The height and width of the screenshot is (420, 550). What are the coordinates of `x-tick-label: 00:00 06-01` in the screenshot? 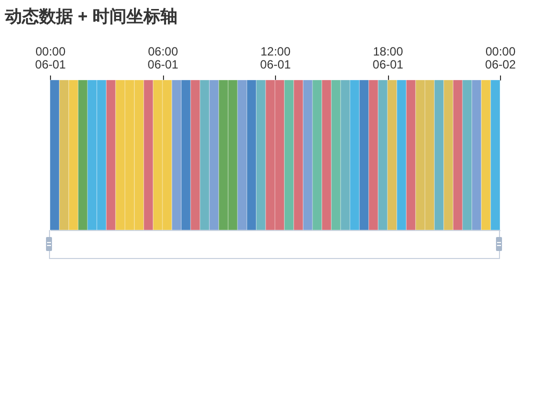 It's located at (50, 58).